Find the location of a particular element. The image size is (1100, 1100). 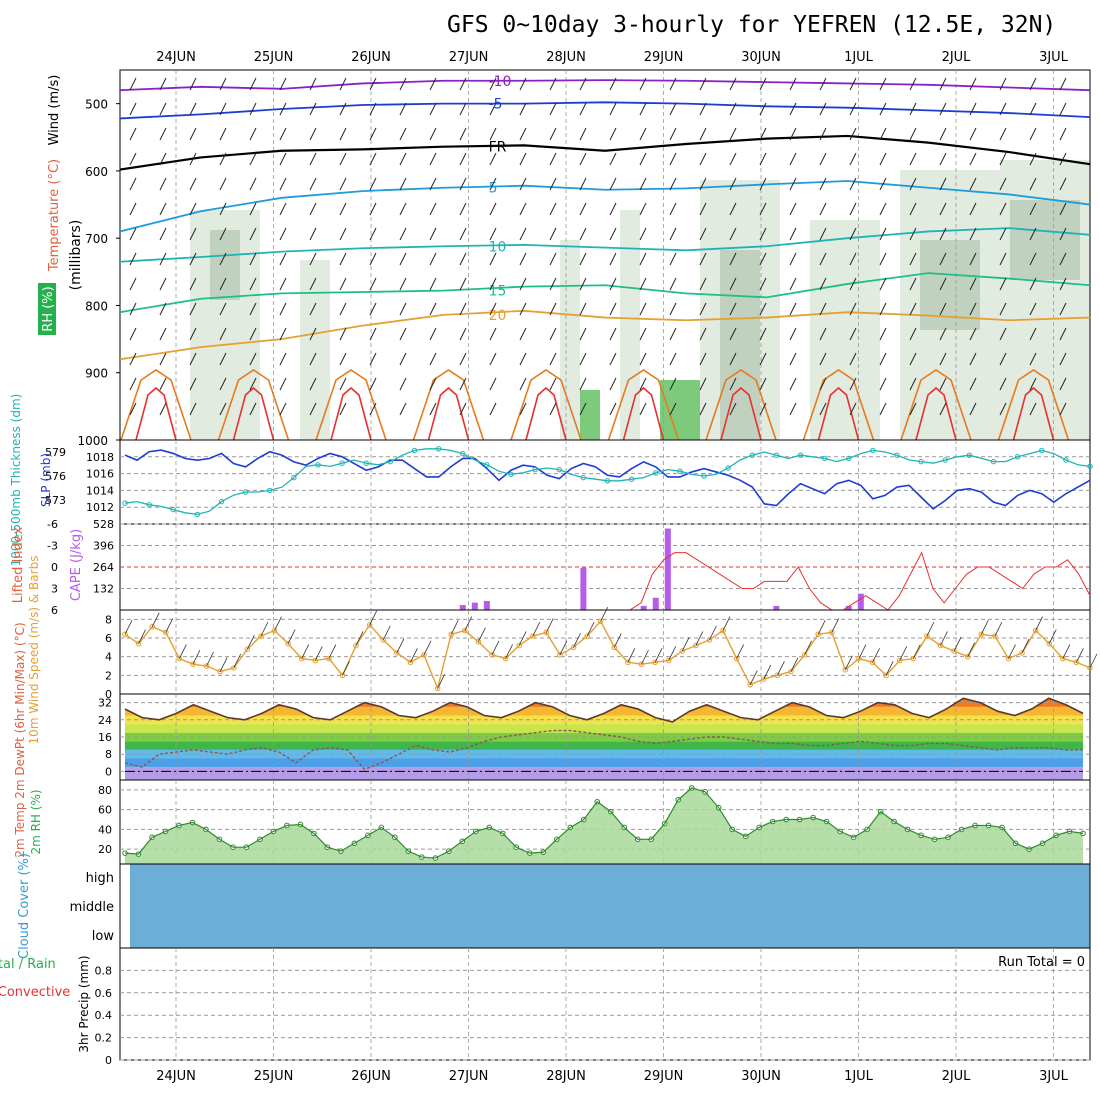

date-label-top: 29JUN is located at coordinates (664, 57).